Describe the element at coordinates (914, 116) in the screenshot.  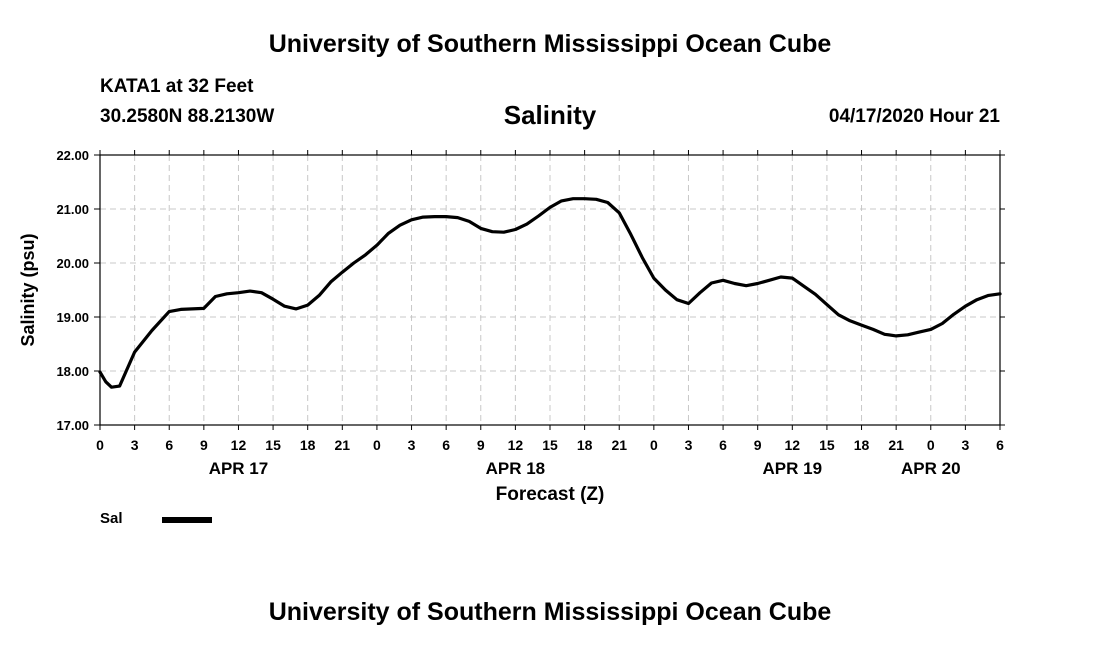
I see `forecast-datetime: 04/17/2020 Hour 21` at that location.